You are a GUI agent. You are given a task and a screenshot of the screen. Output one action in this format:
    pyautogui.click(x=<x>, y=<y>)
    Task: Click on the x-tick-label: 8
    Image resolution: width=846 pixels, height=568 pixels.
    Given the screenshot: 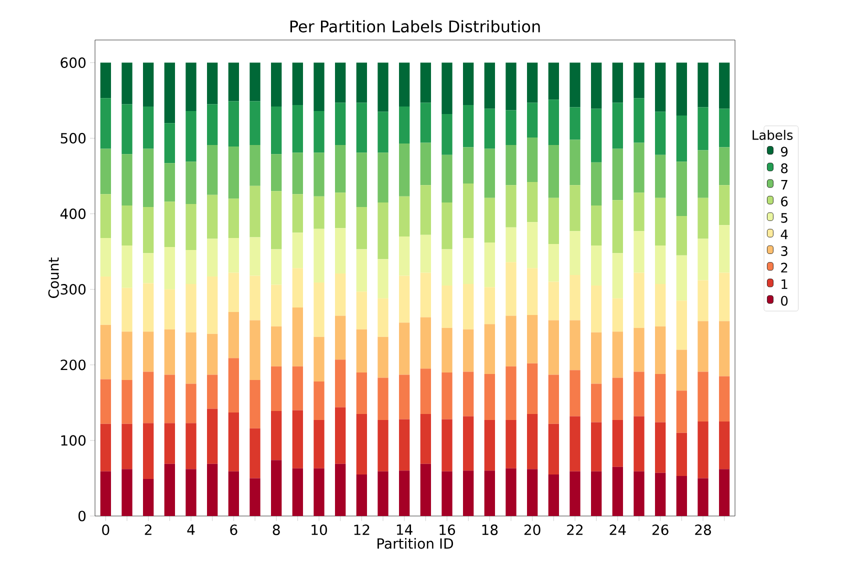 What is the action you would take?
    pyautogui.click(x=276, y=530)
    